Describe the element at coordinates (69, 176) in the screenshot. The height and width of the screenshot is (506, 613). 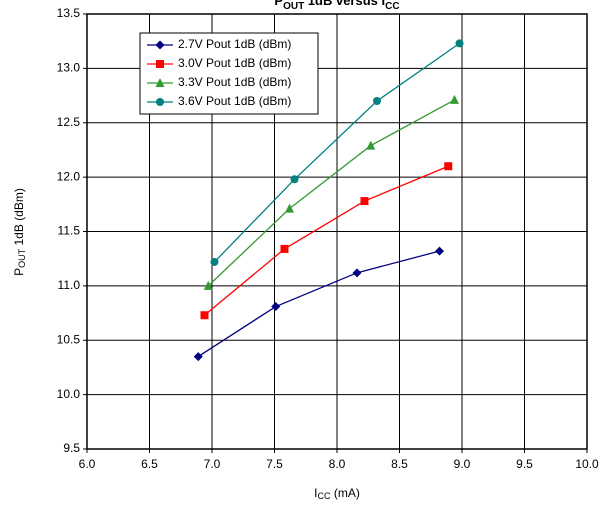
I see `y-tick-label: 12.0` at that location.